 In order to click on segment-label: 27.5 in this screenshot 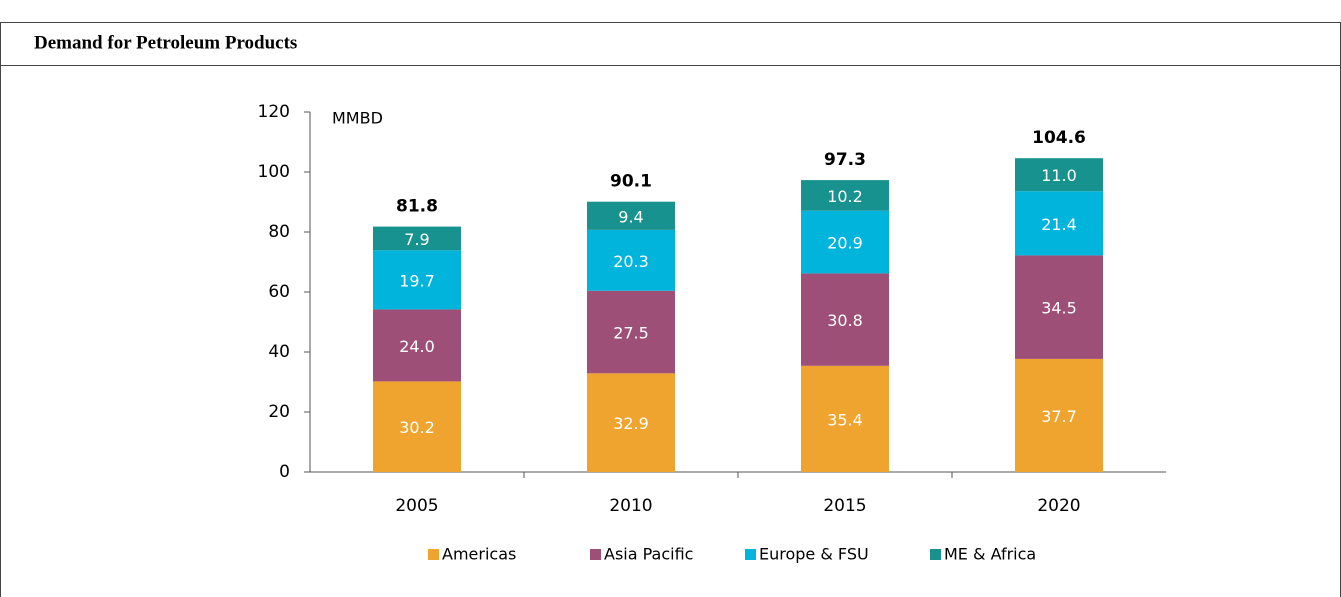, I will do `click(631, 333)`.